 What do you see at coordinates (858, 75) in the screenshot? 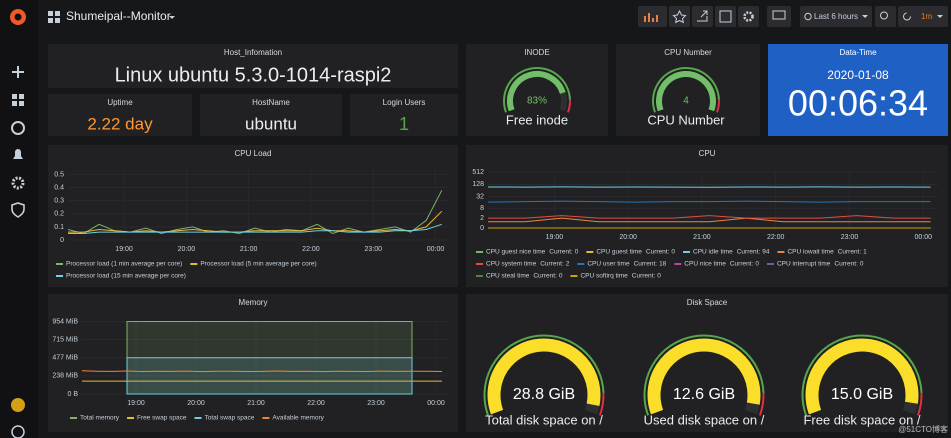
I see `date: 2020-01-08` at bounding box center [858, 75].